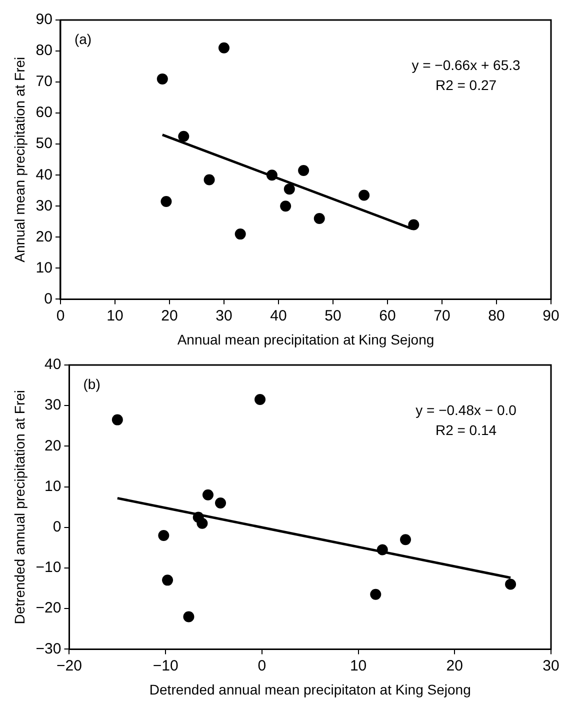  Describe the element at coordinates (496, 315) in the screenshot. I see `x-tick-label: 80` at that location.